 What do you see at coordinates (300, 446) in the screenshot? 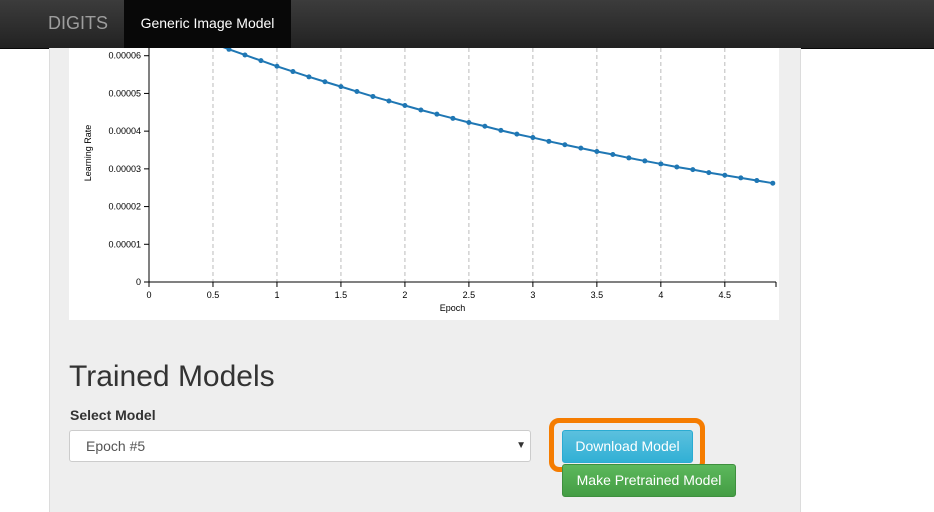
I see `model-select: Epoch #5 ▼` at bounding box center [300, 446].